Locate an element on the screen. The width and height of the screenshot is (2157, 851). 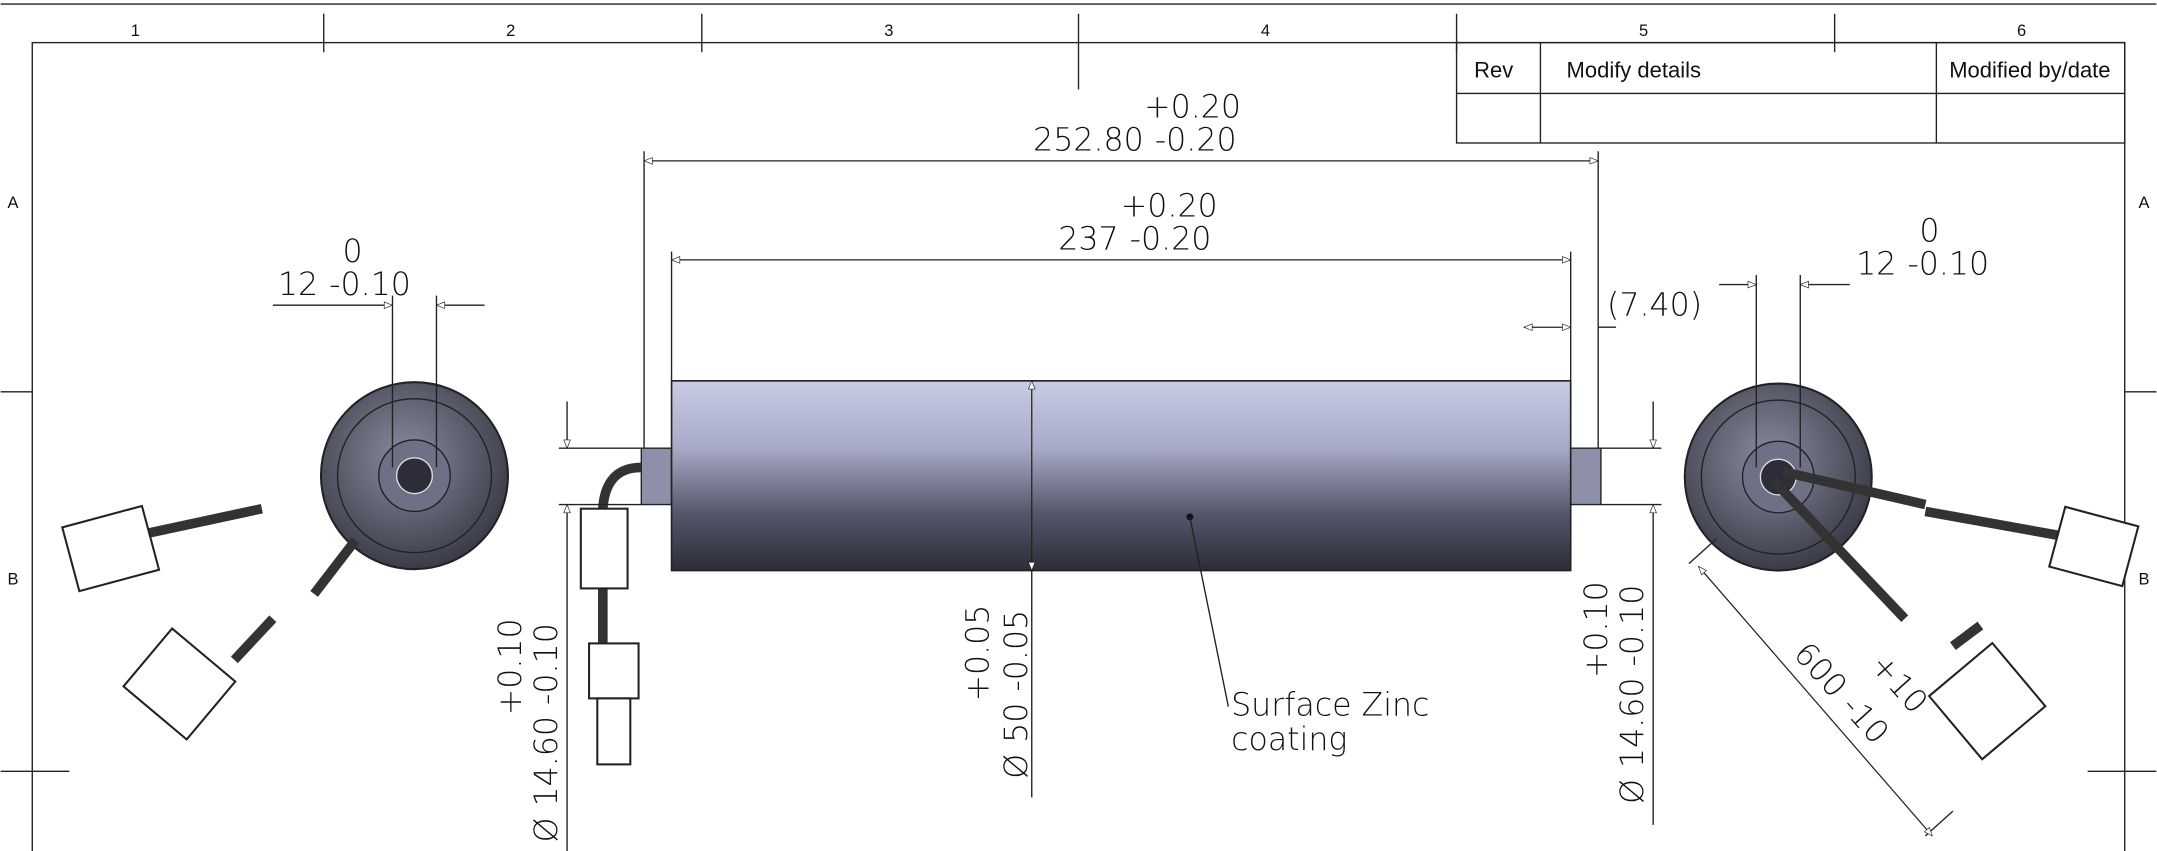
table-header: Modify details is located at coordinates (1634, 69).